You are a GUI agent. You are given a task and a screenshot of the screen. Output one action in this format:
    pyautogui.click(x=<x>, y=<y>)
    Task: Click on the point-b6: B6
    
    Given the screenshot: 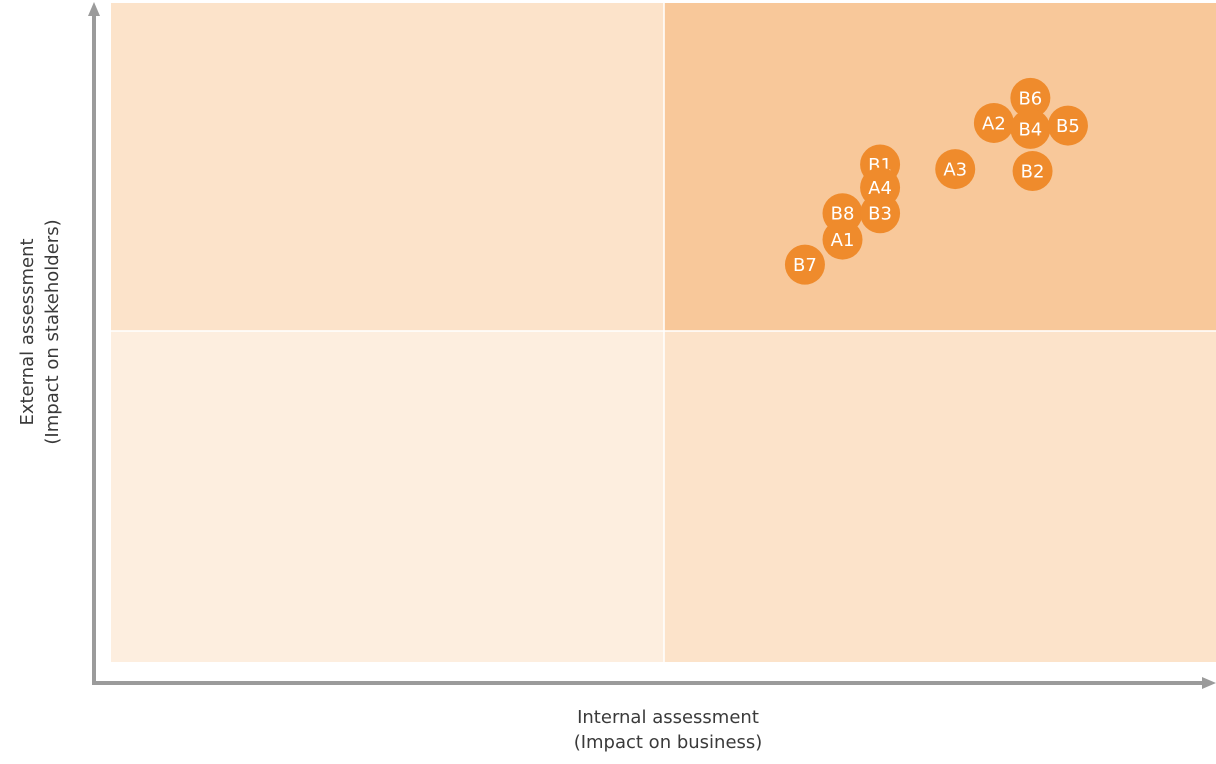 What is the action you would take?
    pyautogui.click(x=1030, y=97)
    